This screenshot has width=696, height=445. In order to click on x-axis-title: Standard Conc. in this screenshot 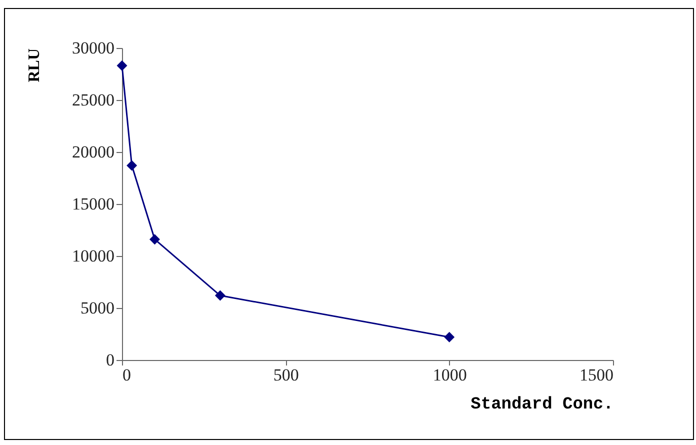, I will do `click(542, 405)`.